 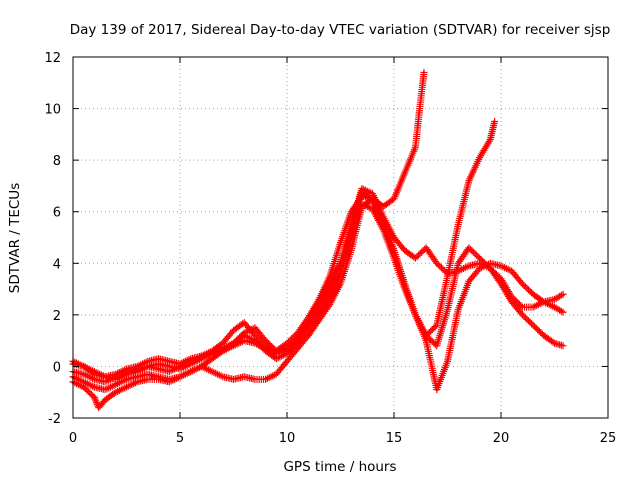 I want to click on x-tick-label: 5, so click(x=180, y=438).